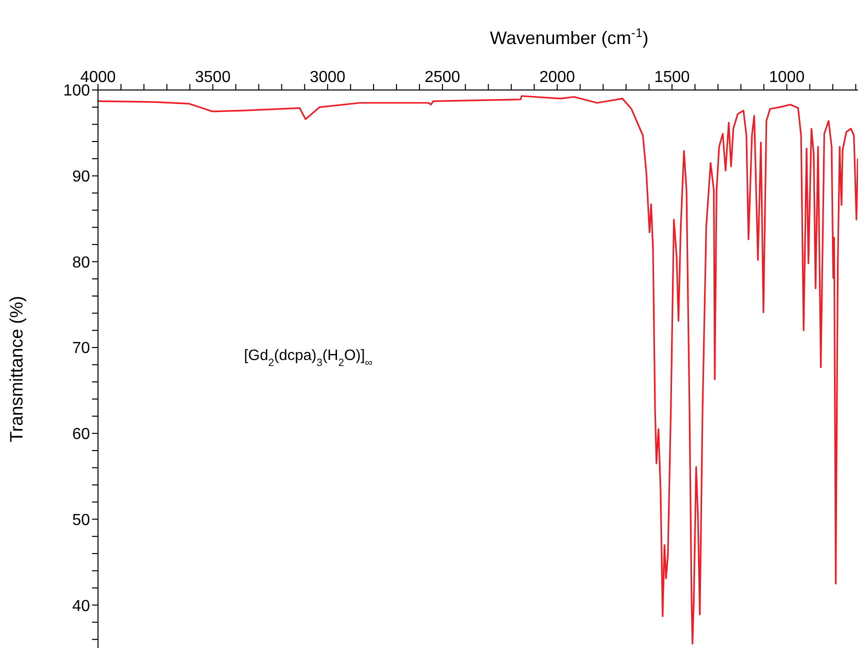 The height and width of the screenshot is (655, 866). I want to click on y-tick-label: 70, so click(81, 349).